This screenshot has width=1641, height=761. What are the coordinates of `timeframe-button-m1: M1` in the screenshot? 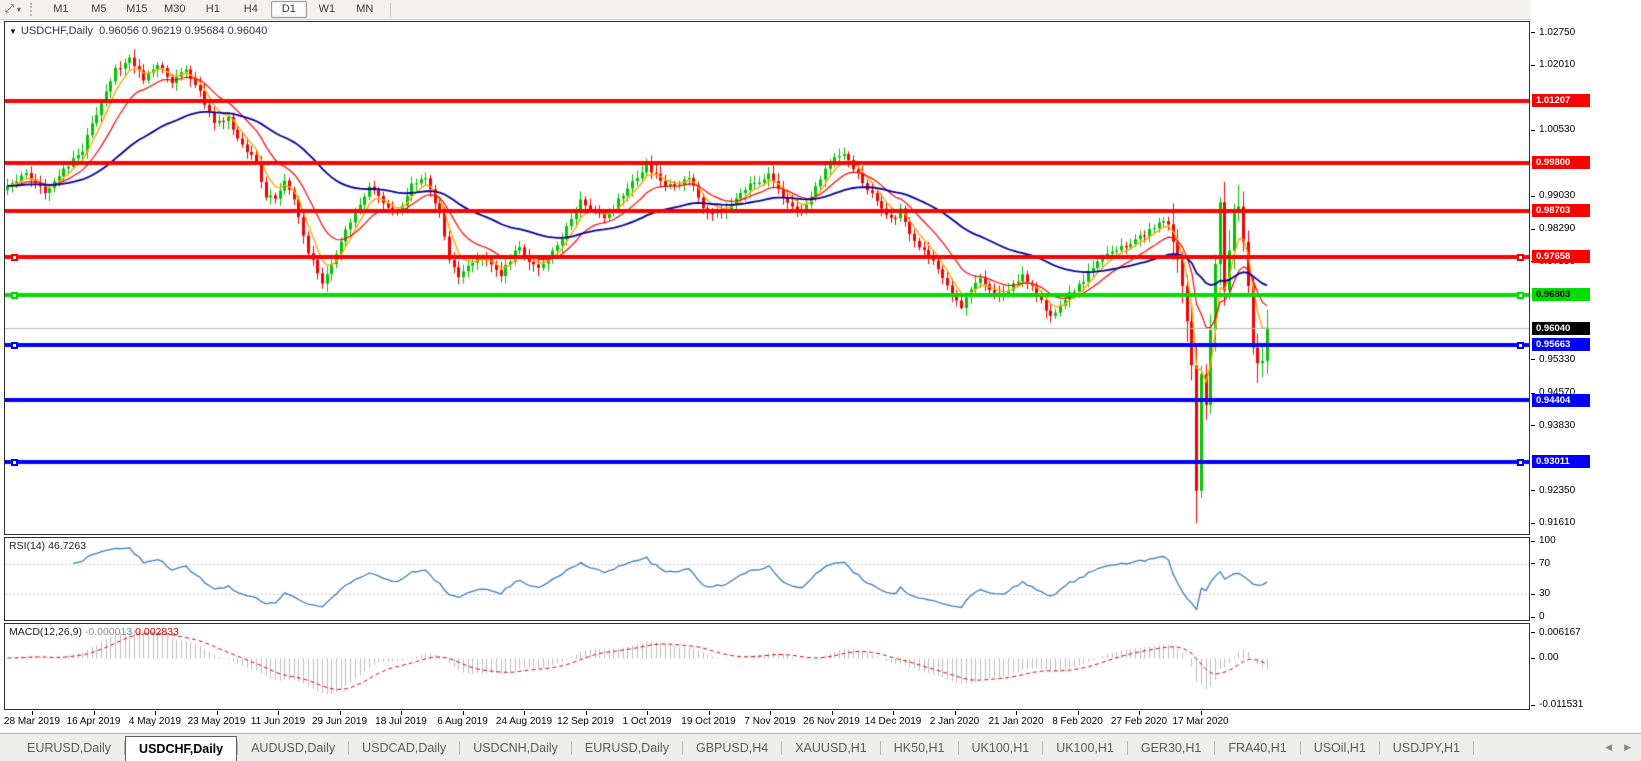 It's located at (61, 9).